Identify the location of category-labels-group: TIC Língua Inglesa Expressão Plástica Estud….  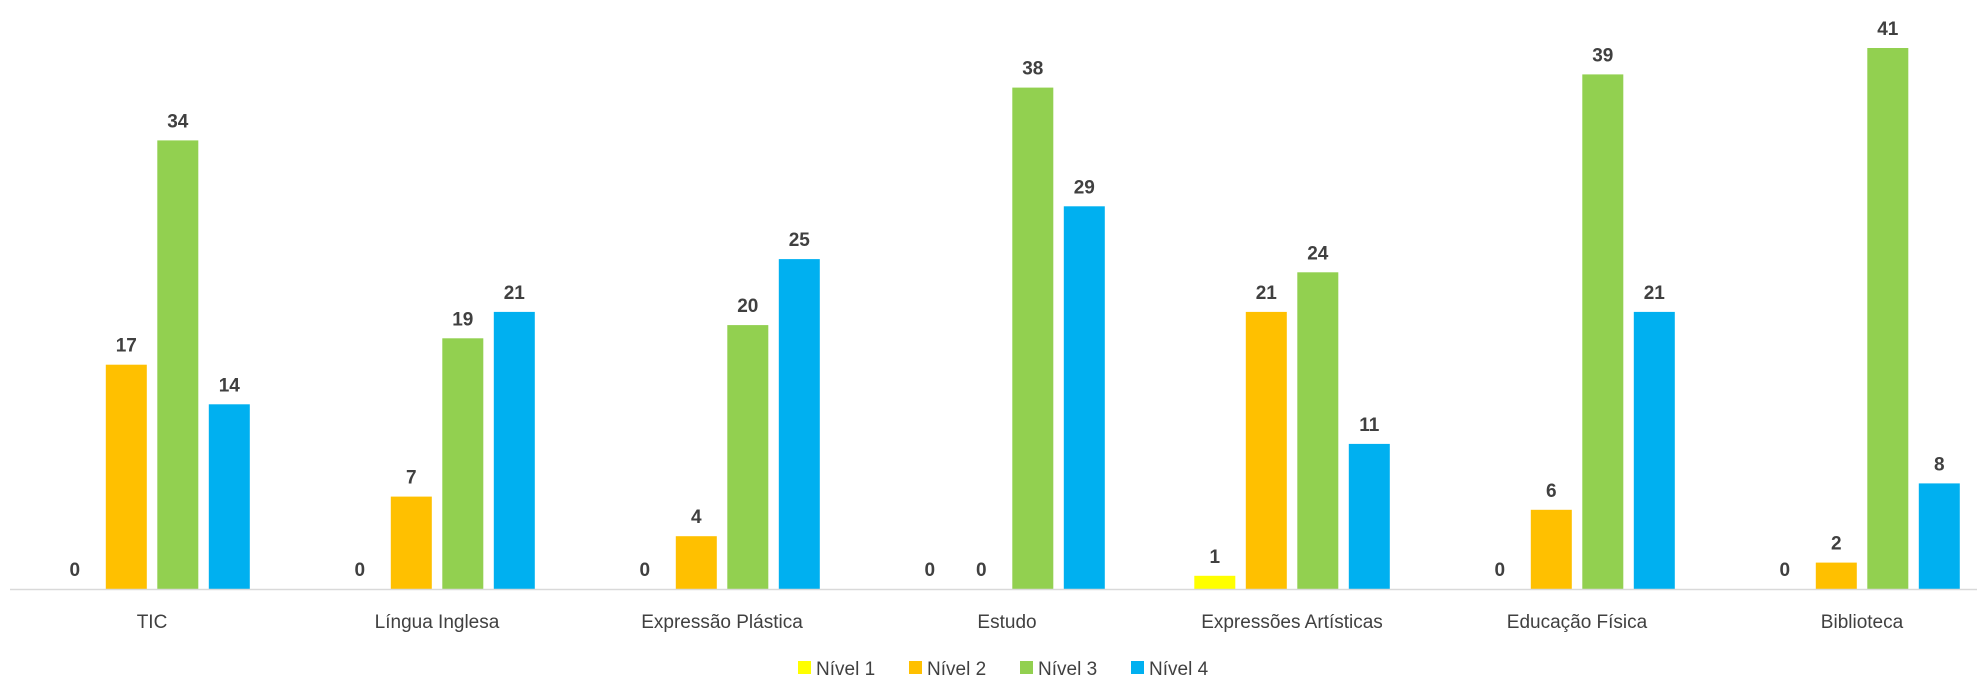
(1020, 622).